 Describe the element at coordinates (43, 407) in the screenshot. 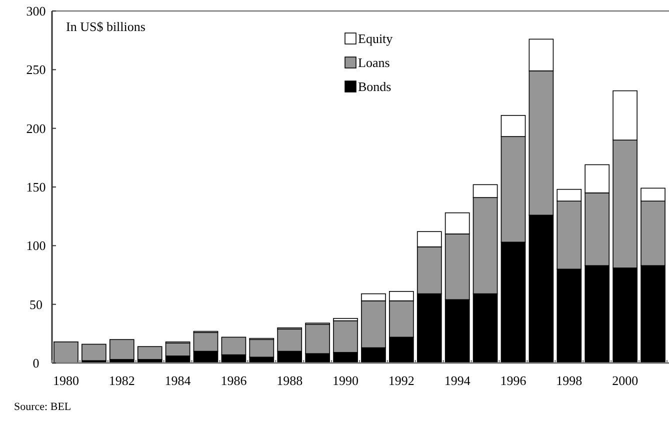

I see `source-note: Source: BEL` at that location.